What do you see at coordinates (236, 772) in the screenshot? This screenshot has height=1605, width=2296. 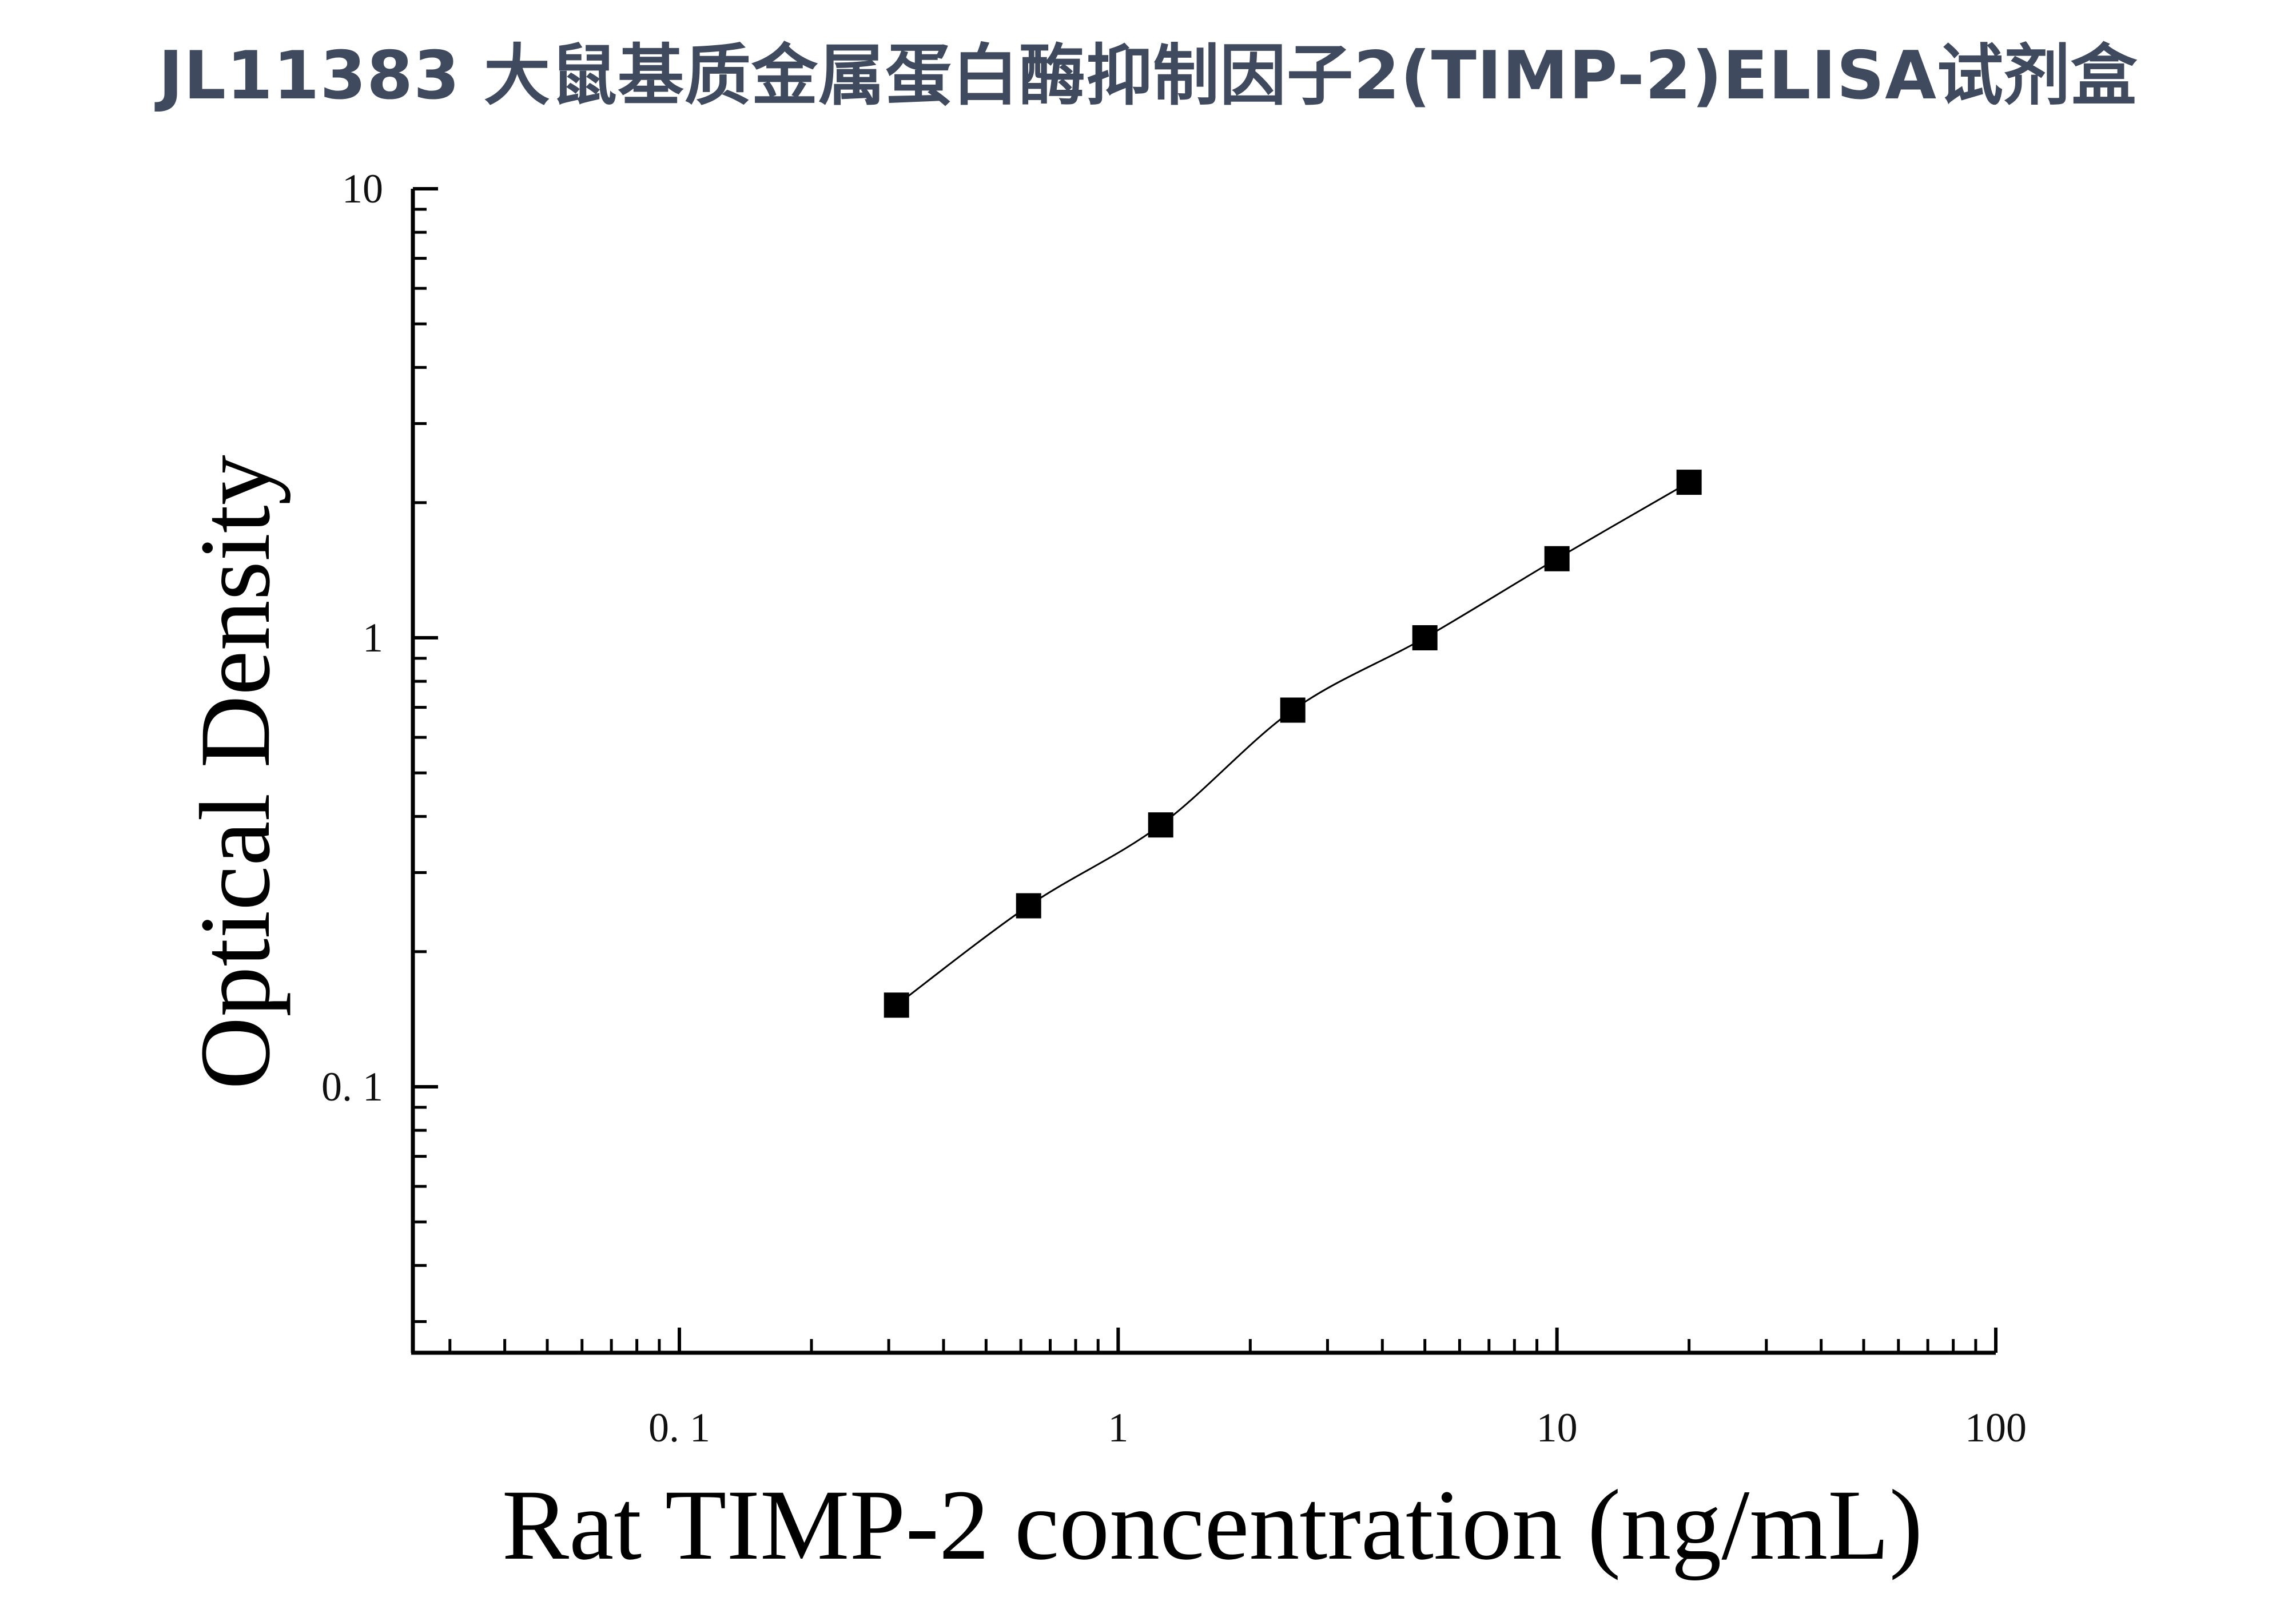 I see `y-axis-label: Optical Density` at bounding box center [236, 772].